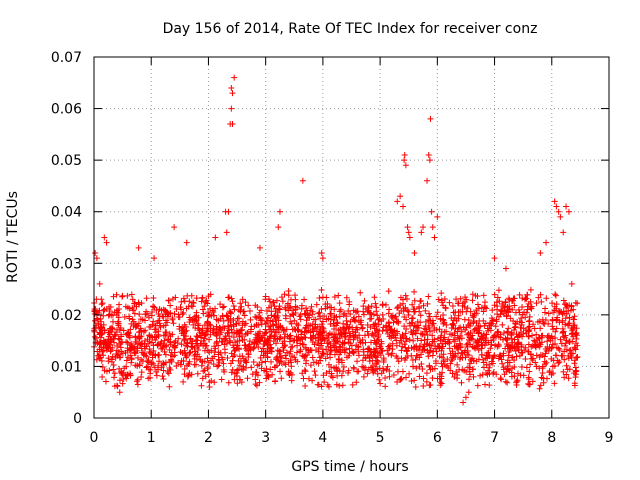 Image resolution: width=640 pixels, height=480 pixels. I want to click on x-tick-labels: 0 1 2 3 4 5 6 7 8 9, so click(352, 438).